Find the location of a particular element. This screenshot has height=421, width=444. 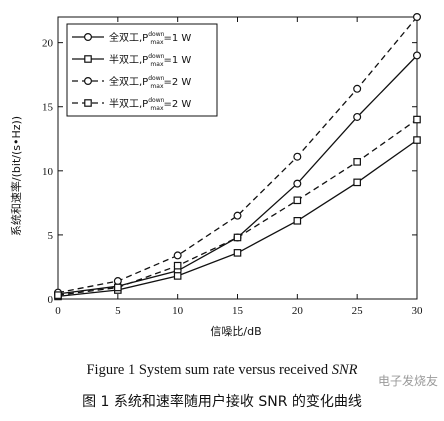

x-tick-label: 5 is located at coordinates (118, 311).